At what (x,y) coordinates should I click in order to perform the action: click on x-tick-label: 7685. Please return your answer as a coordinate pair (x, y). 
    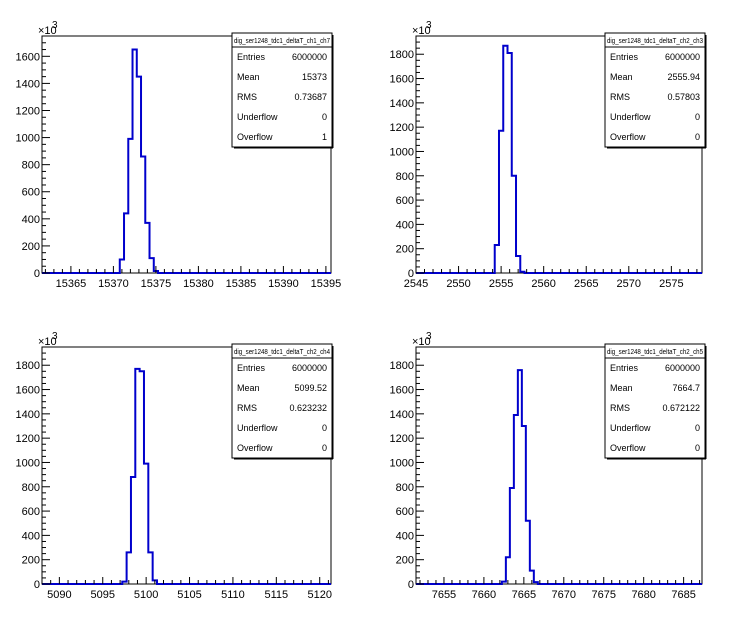
    Looking at the image, I should click on (683, 595).